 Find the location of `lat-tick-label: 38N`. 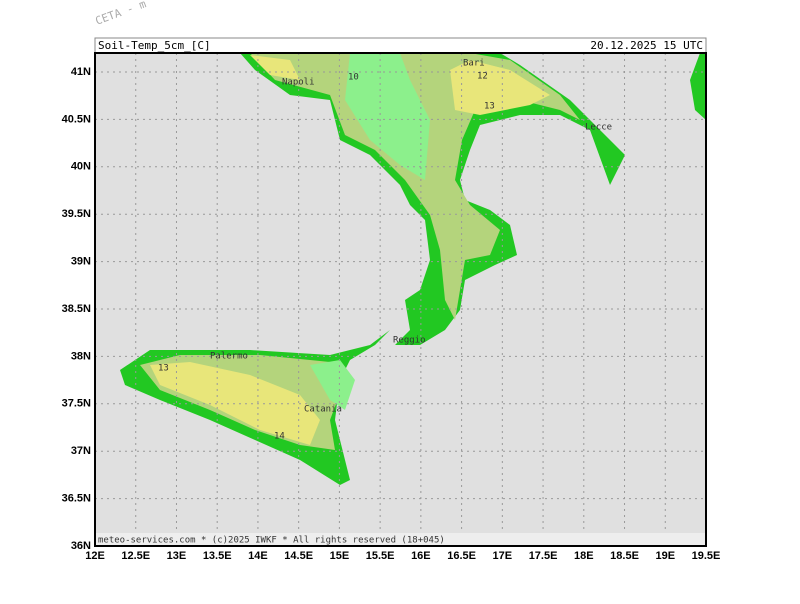

lat-tick-label: 38N is located at coordinates (81, 356).